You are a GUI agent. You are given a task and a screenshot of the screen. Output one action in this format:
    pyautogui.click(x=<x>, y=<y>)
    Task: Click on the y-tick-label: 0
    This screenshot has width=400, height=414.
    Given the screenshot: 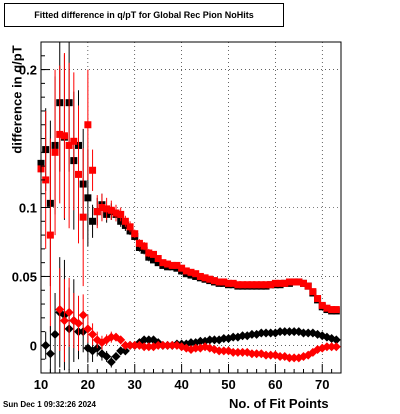 What is the action you would take?
    pyautogui.click(x=33, y=345)
    